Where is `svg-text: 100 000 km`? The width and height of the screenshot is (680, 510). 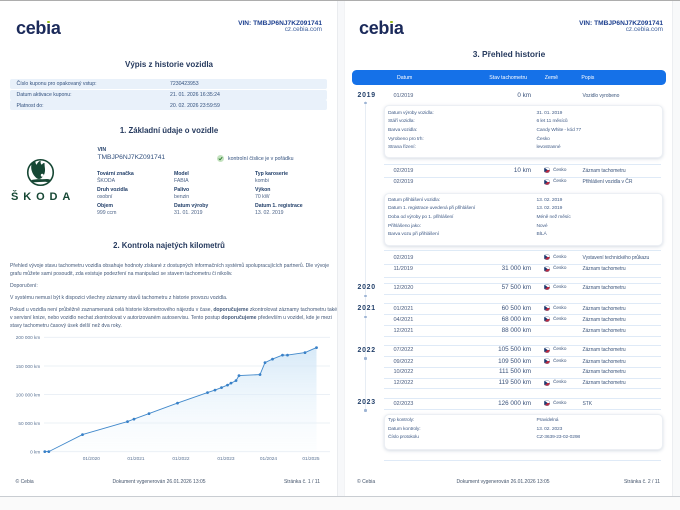
svg-text: 100 000 km is located at coordinates (28, 394).